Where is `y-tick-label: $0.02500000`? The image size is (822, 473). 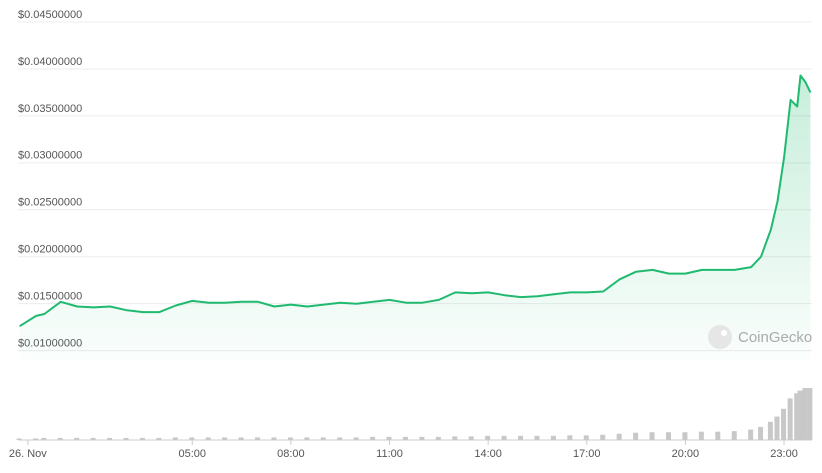
y-tick-label: $0.02500000 is located at coordinates (50, 203).